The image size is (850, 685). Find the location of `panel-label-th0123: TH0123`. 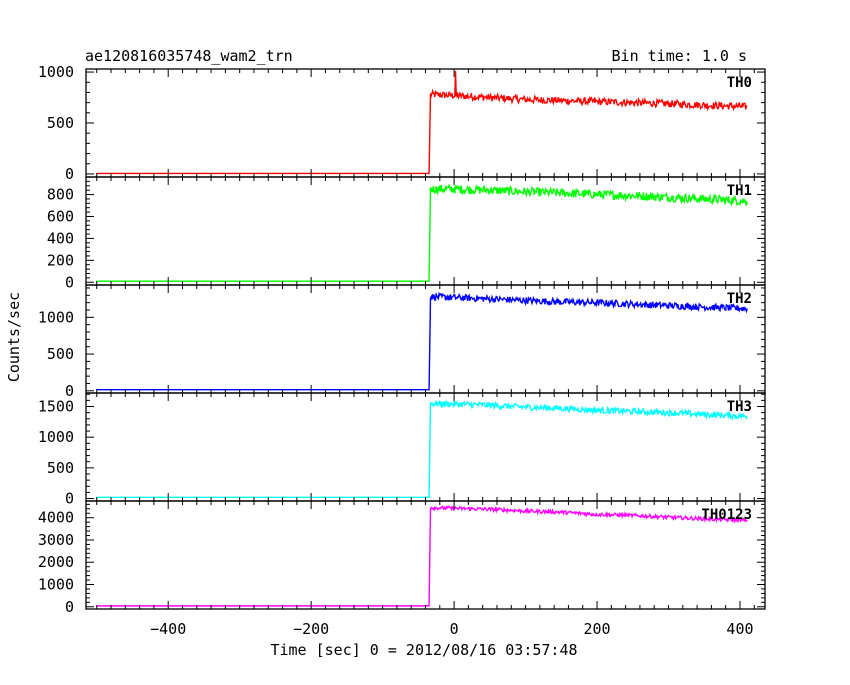

panel-label-th0123: TH0123 is located at coordinates (726, 515).